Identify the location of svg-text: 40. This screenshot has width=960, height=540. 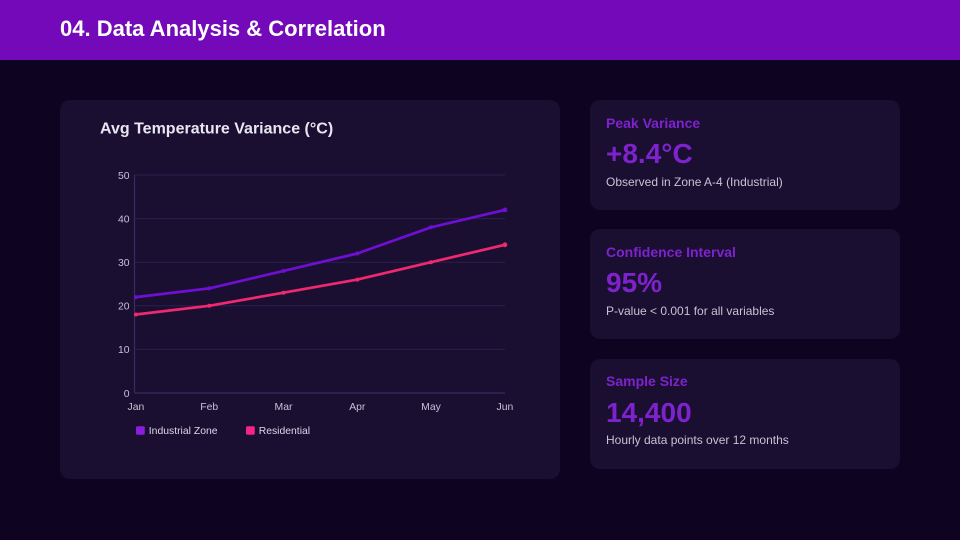
(124, 219).